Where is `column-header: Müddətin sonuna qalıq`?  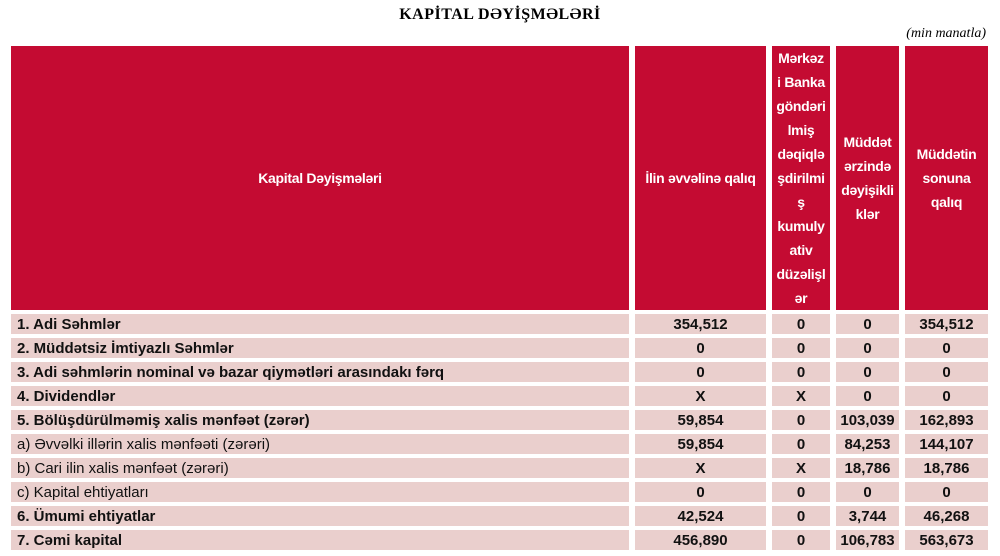 column-header: Müddətin sonuna qalıq is located at coordinates (946, 180).